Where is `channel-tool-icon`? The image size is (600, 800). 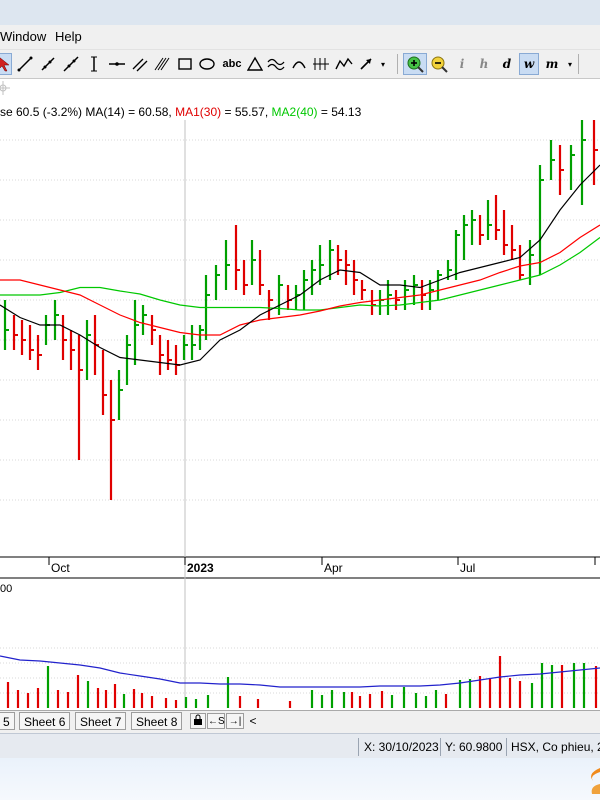 channel-tool-icon is located at coordinates (162, 64).